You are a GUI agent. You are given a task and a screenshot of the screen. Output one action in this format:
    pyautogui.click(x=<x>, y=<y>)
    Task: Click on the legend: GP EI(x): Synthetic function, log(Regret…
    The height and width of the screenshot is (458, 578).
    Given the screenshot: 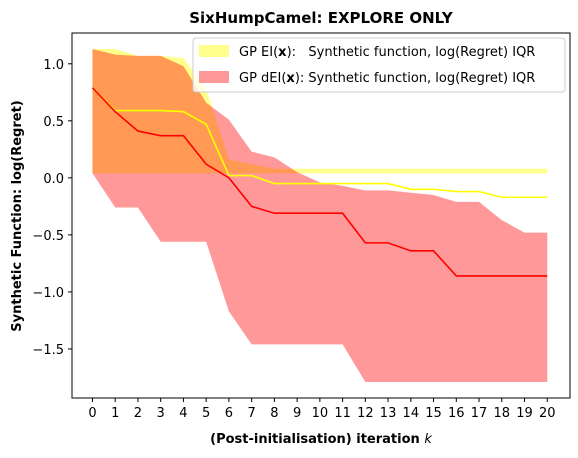 What is the action you would take?
    pyautogui.click(x=379, y=65)
    